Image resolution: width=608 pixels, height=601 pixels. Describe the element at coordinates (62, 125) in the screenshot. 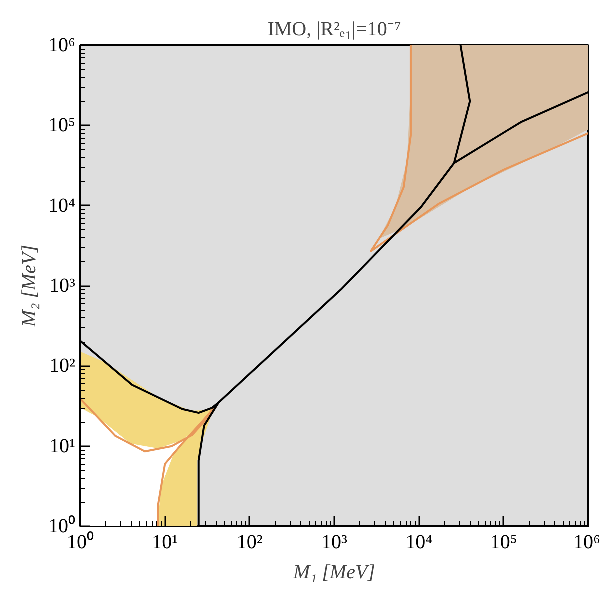

I see `y-tick-label: 10⁵` at that location.